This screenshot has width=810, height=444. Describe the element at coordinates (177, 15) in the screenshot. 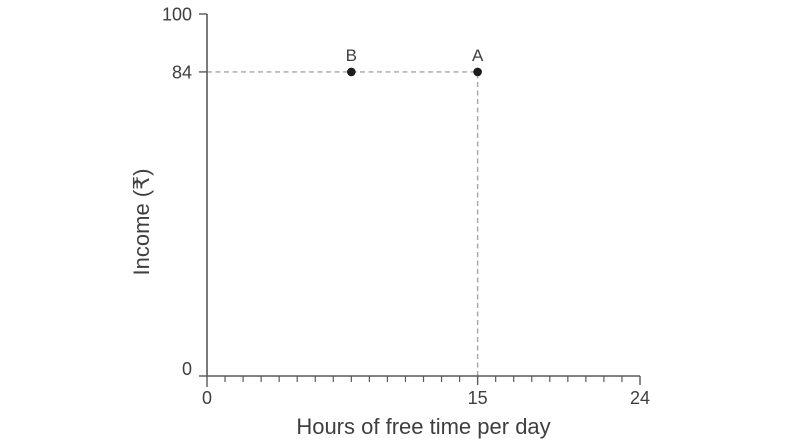

I see `y-axis-tick-label: 100` at that location.